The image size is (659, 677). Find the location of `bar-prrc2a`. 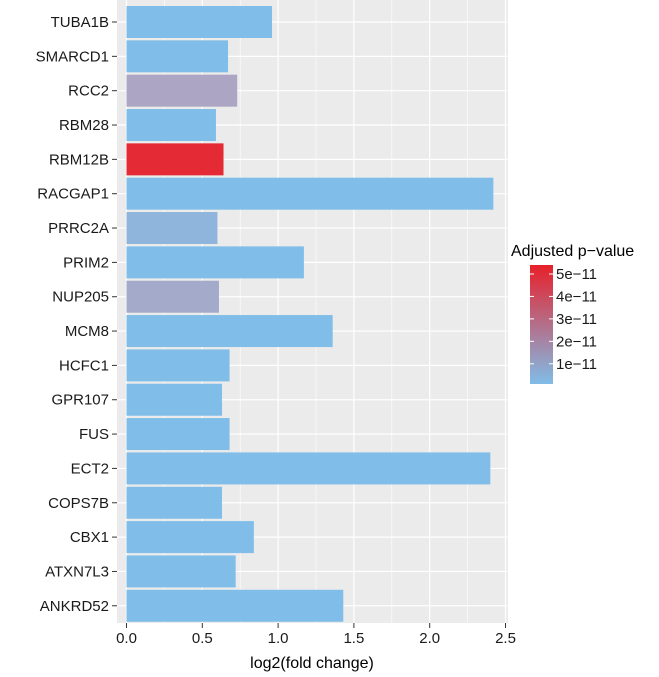

bar-prrc2a is located at coordinates (172, 228).